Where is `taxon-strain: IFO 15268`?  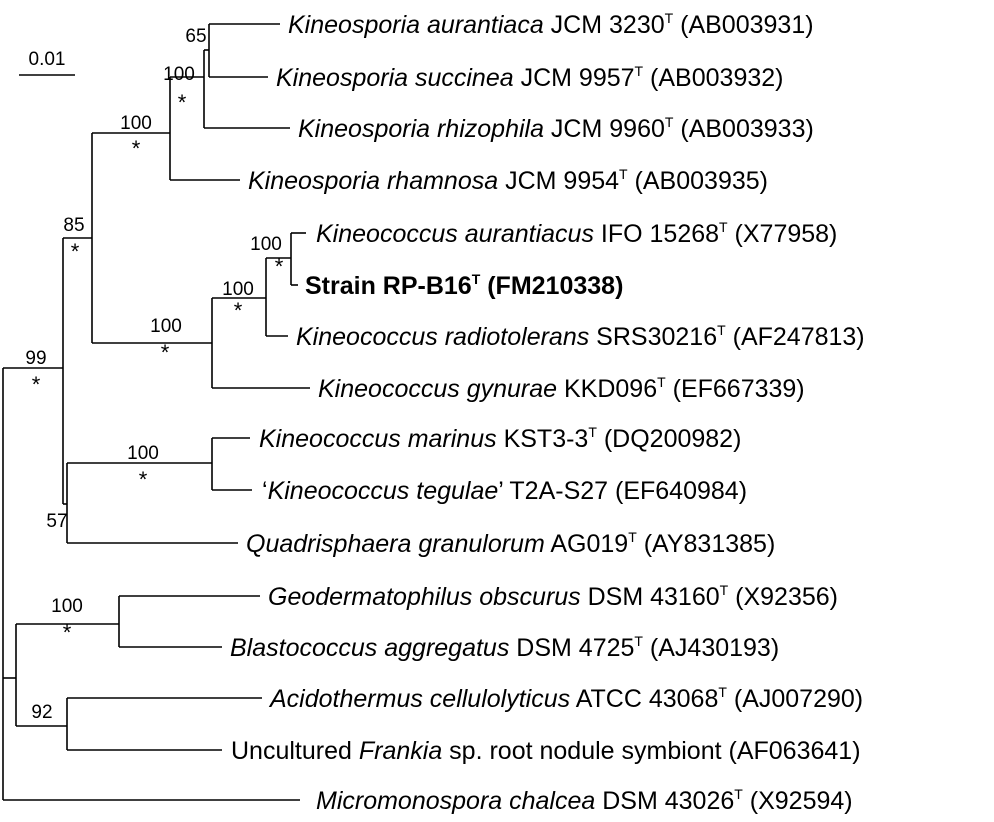
taxon-strain: IFO 15268 is located at coordinates (656, 234).